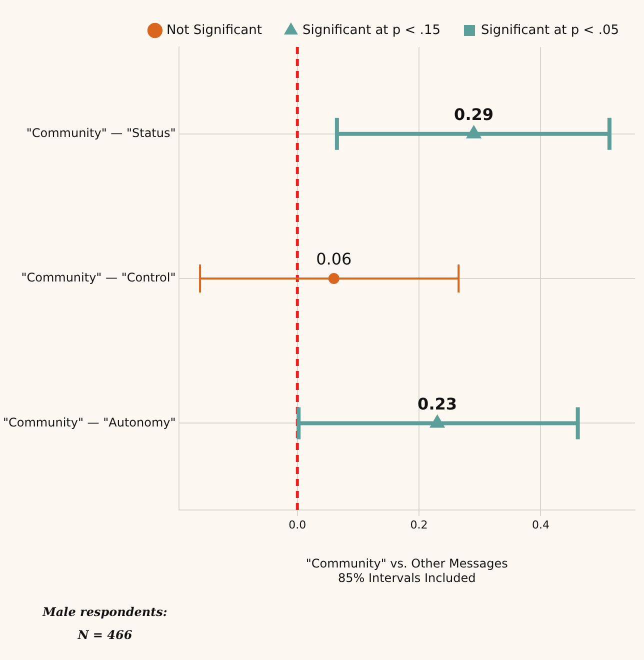 Image resolution: width=644 pixels, height=660 pixels. Describe the element at coordinates (407, 570) in the screenshot. I see `x-axis-title: "Community" vs. Other Messages 85% Intervals Included` at that location.